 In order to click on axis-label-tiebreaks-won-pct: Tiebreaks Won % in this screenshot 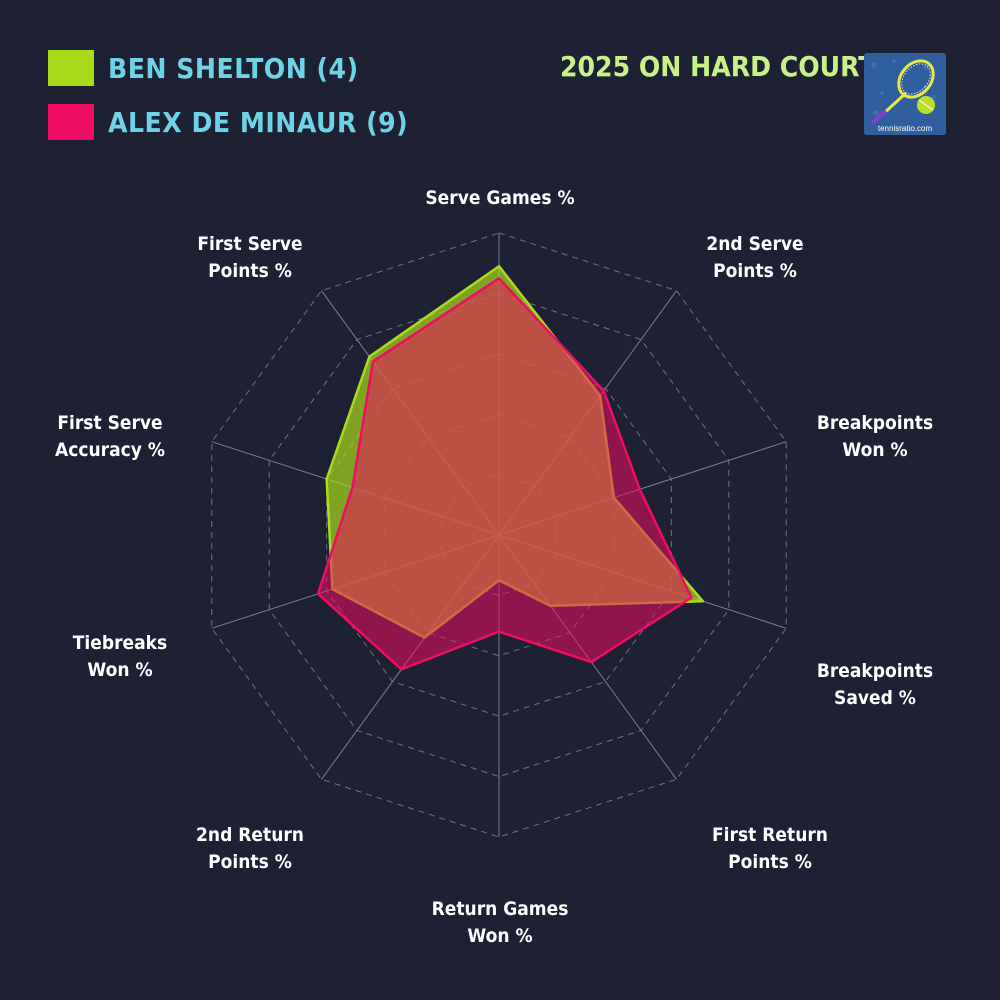, I will do `click(120, 656)`.